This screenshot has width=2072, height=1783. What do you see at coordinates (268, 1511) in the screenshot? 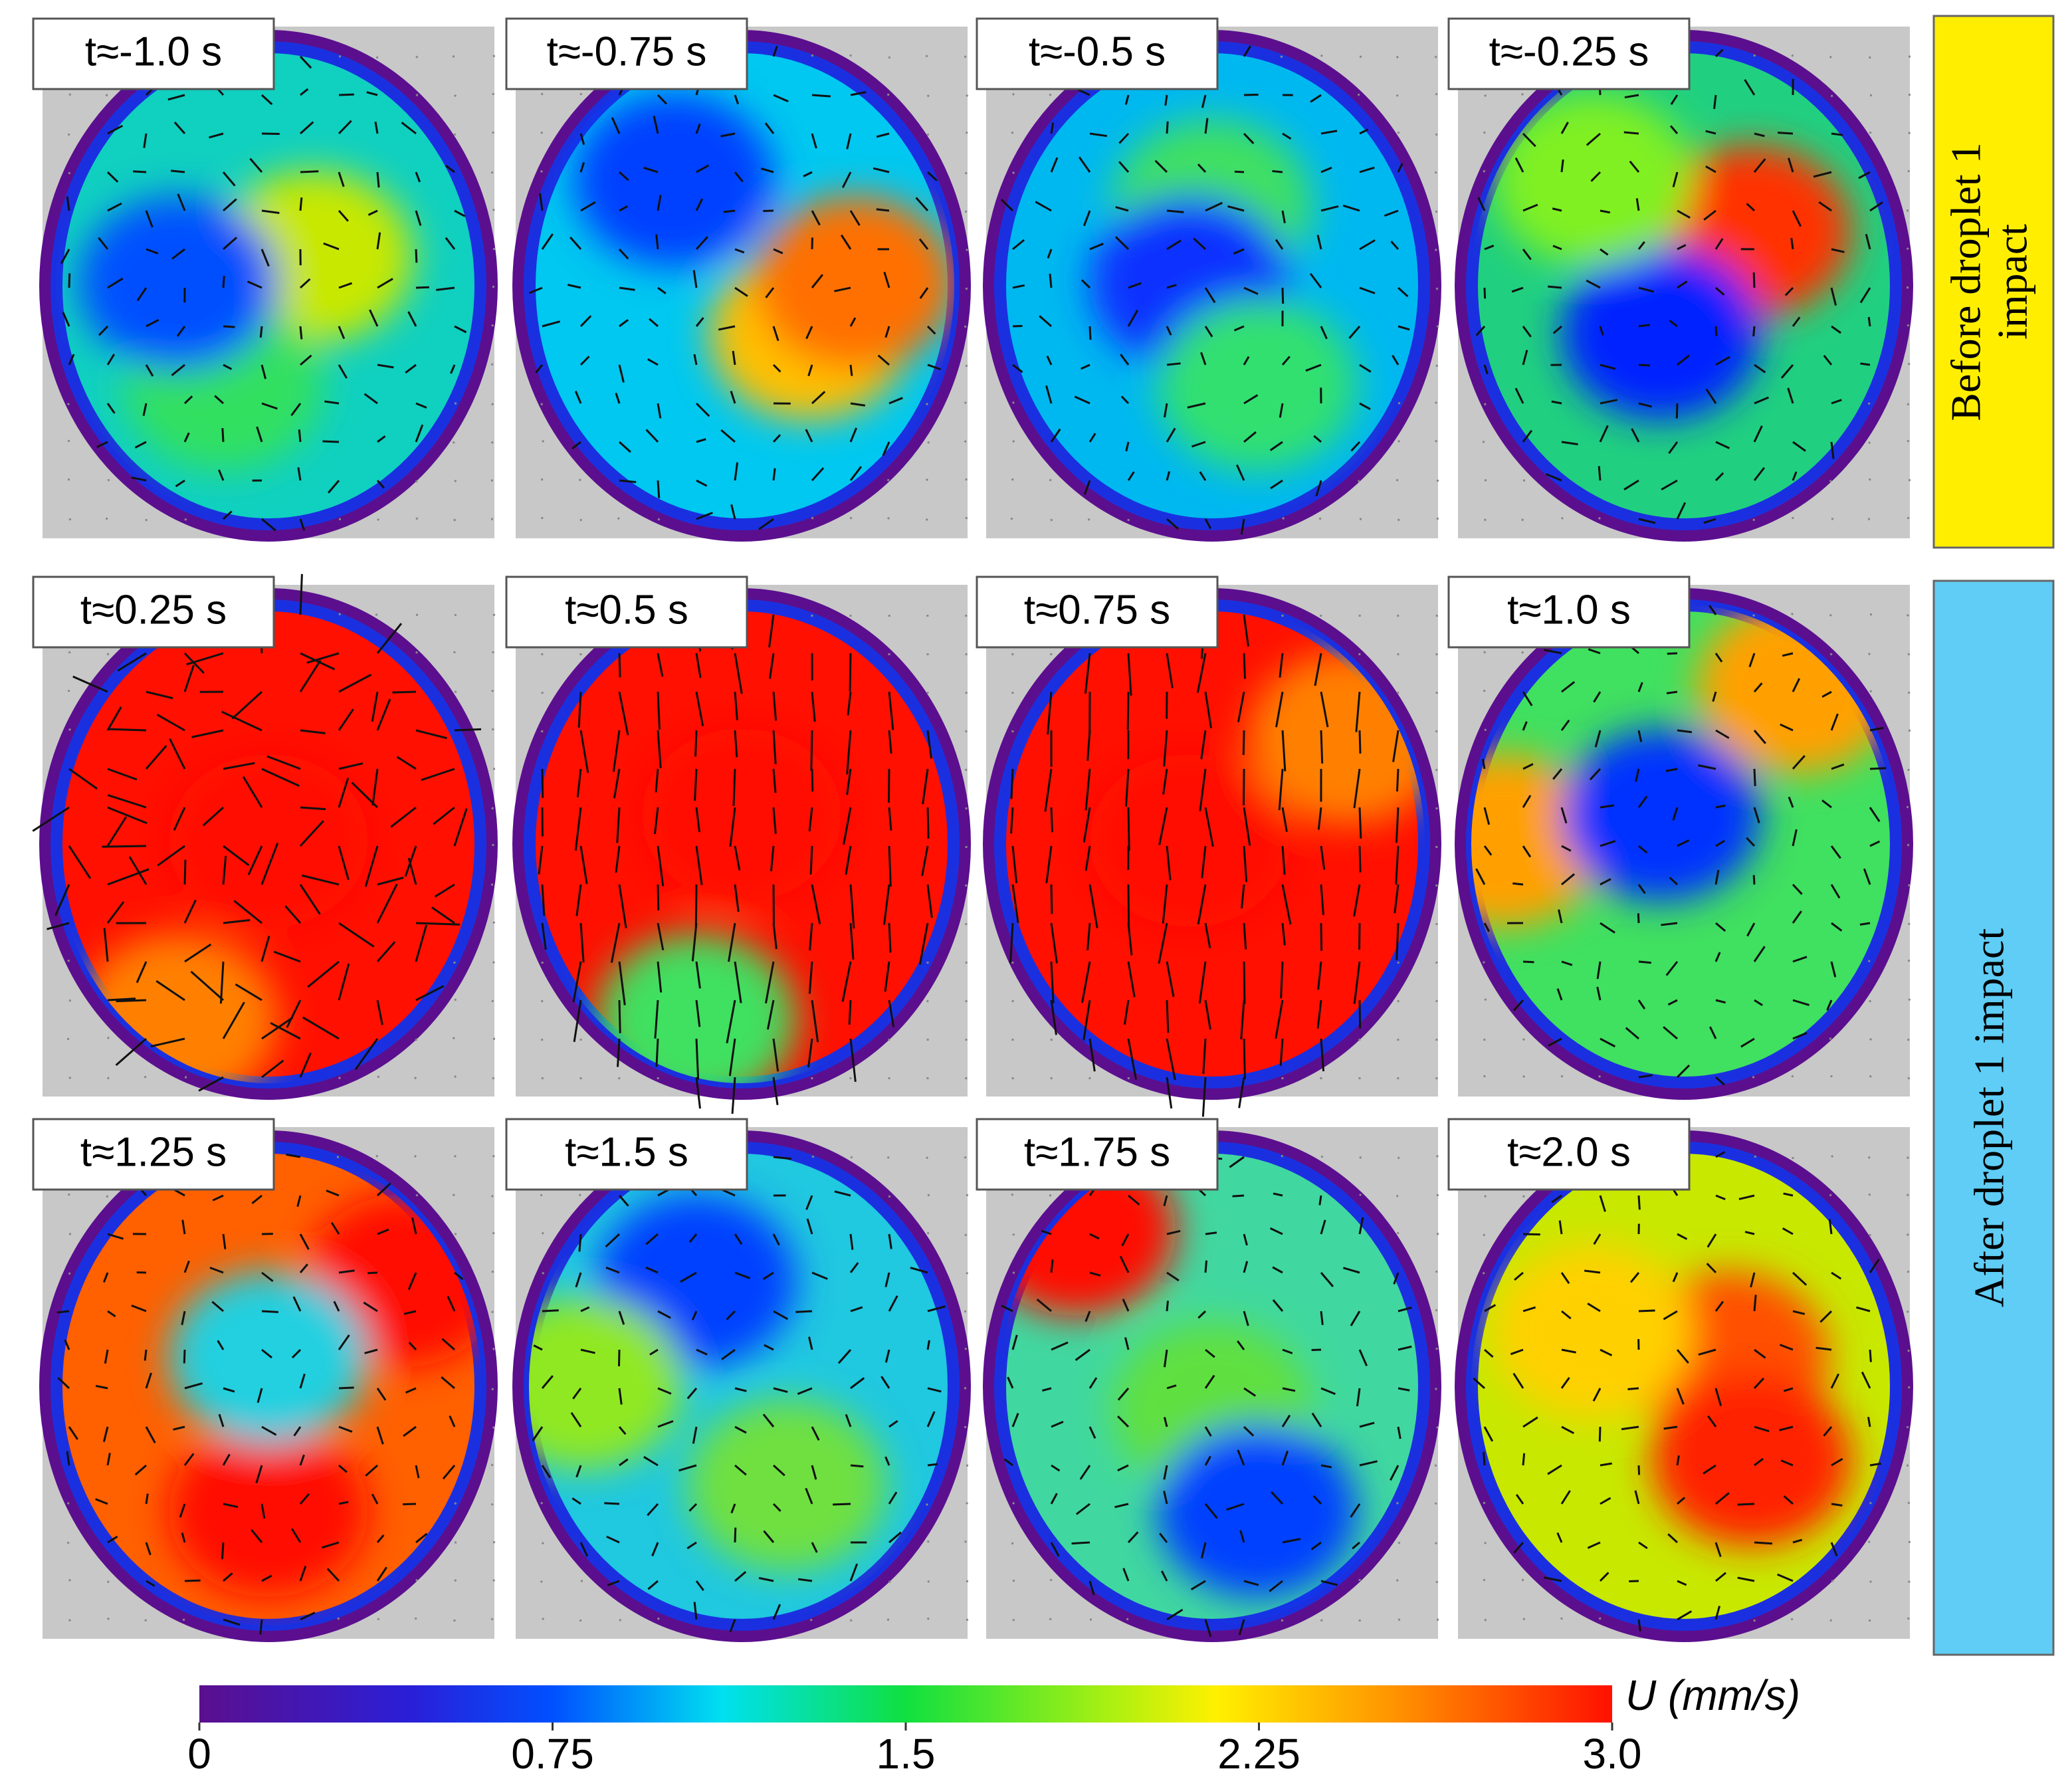
I see `hotspot` at bounding box center [268, 1511].